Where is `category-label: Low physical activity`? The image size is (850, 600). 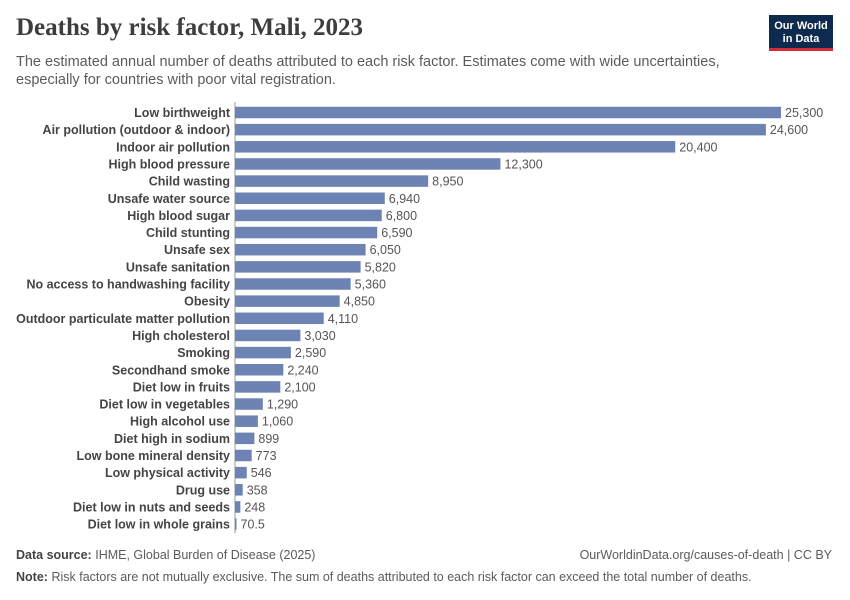
category-label: Low physical activity is located at coordinates (167, 473).